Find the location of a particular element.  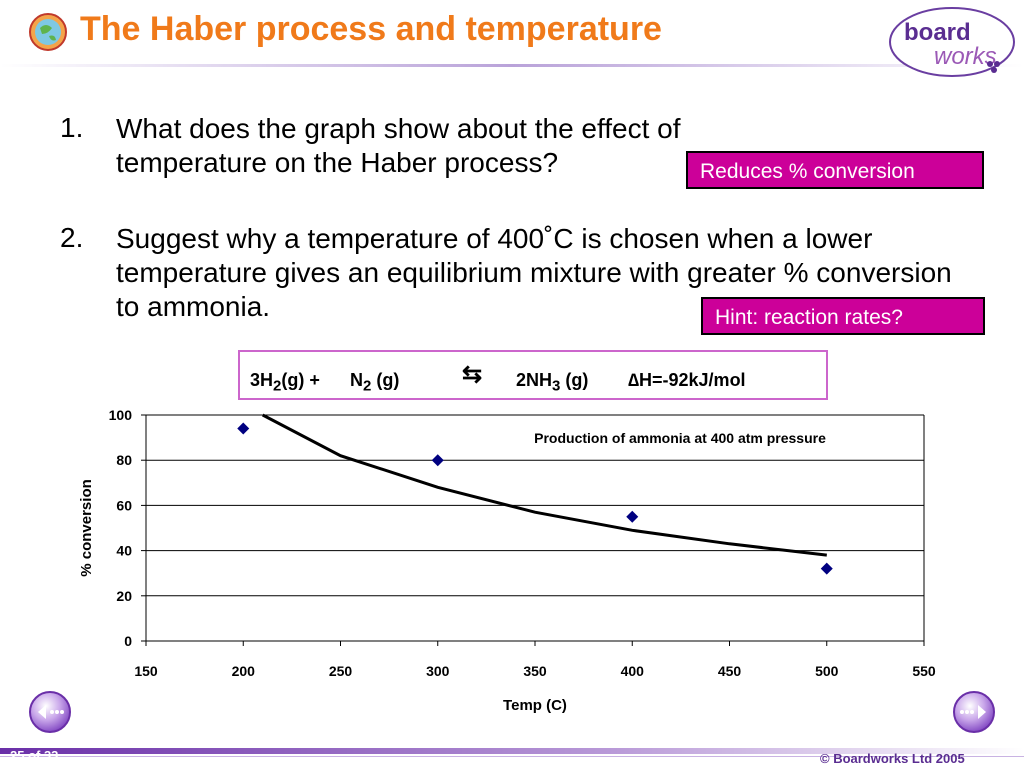

logo-line1: board is located at coordinates (937, 32).